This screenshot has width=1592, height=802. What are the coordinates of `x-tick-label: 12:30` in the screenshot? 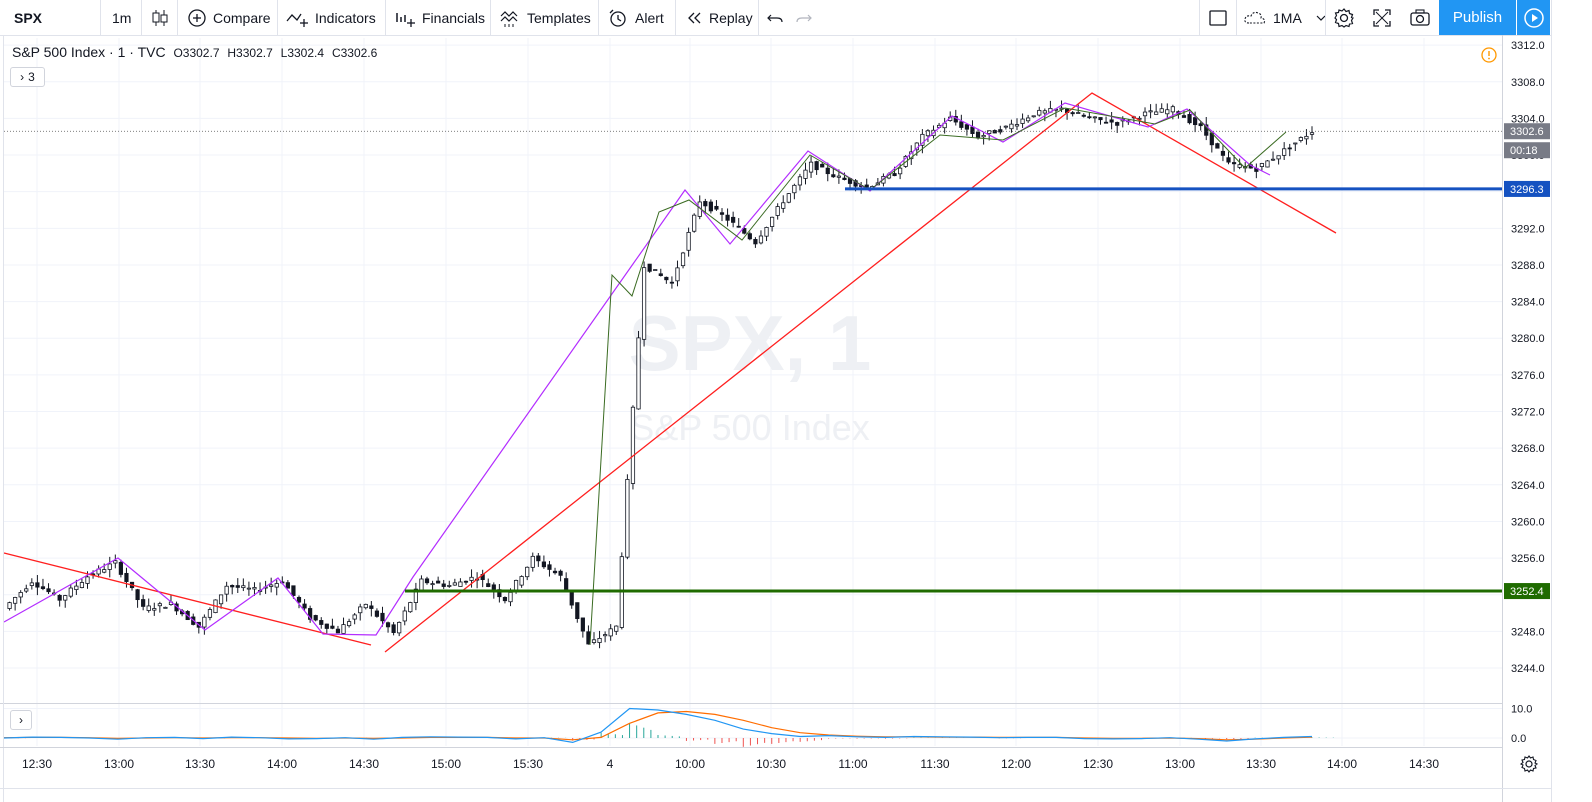 It's located at (37, 764).